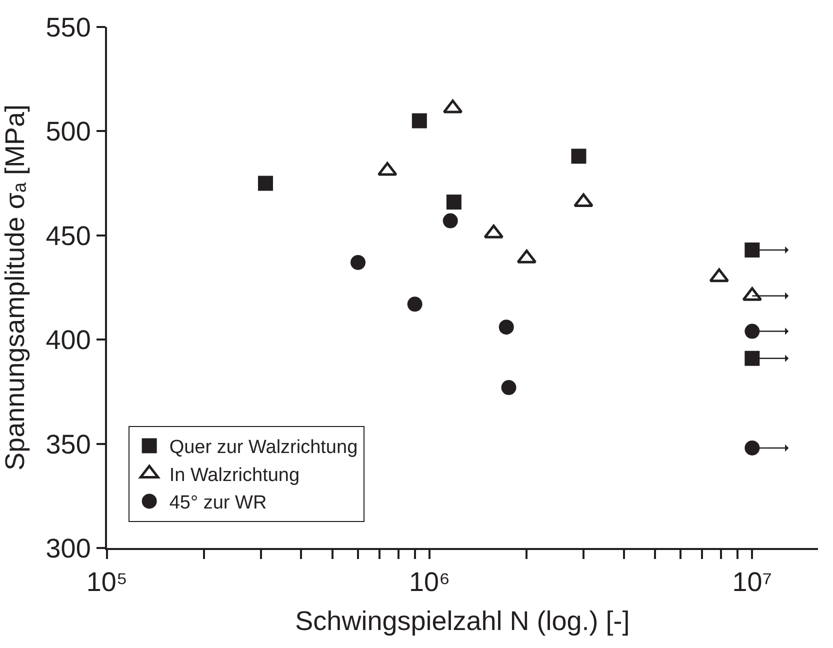 This screenshot has width=833, height=648. I want to click on y-tick-label: 500, so click(68, 131).